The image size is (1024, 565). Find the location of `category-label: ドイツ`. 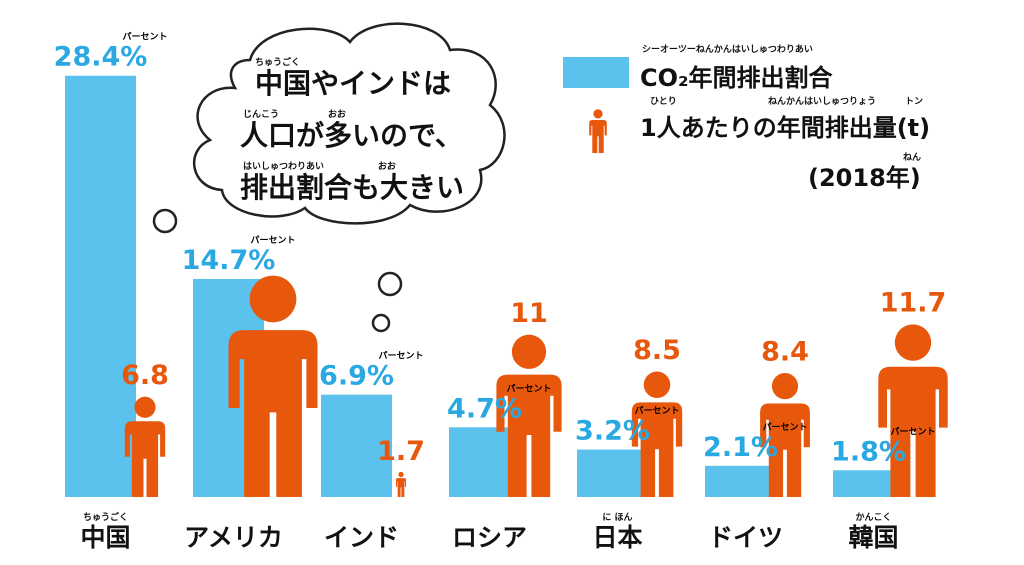

category-label: ドイツ is located at coordinates (745, 537).